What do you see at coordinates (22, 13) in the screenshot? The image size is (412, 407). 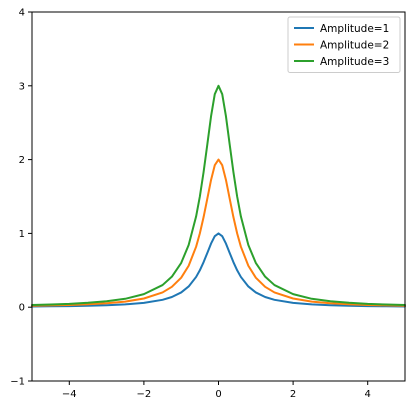 I see `y-tick-label: 4` at bounding box center [22, 13].